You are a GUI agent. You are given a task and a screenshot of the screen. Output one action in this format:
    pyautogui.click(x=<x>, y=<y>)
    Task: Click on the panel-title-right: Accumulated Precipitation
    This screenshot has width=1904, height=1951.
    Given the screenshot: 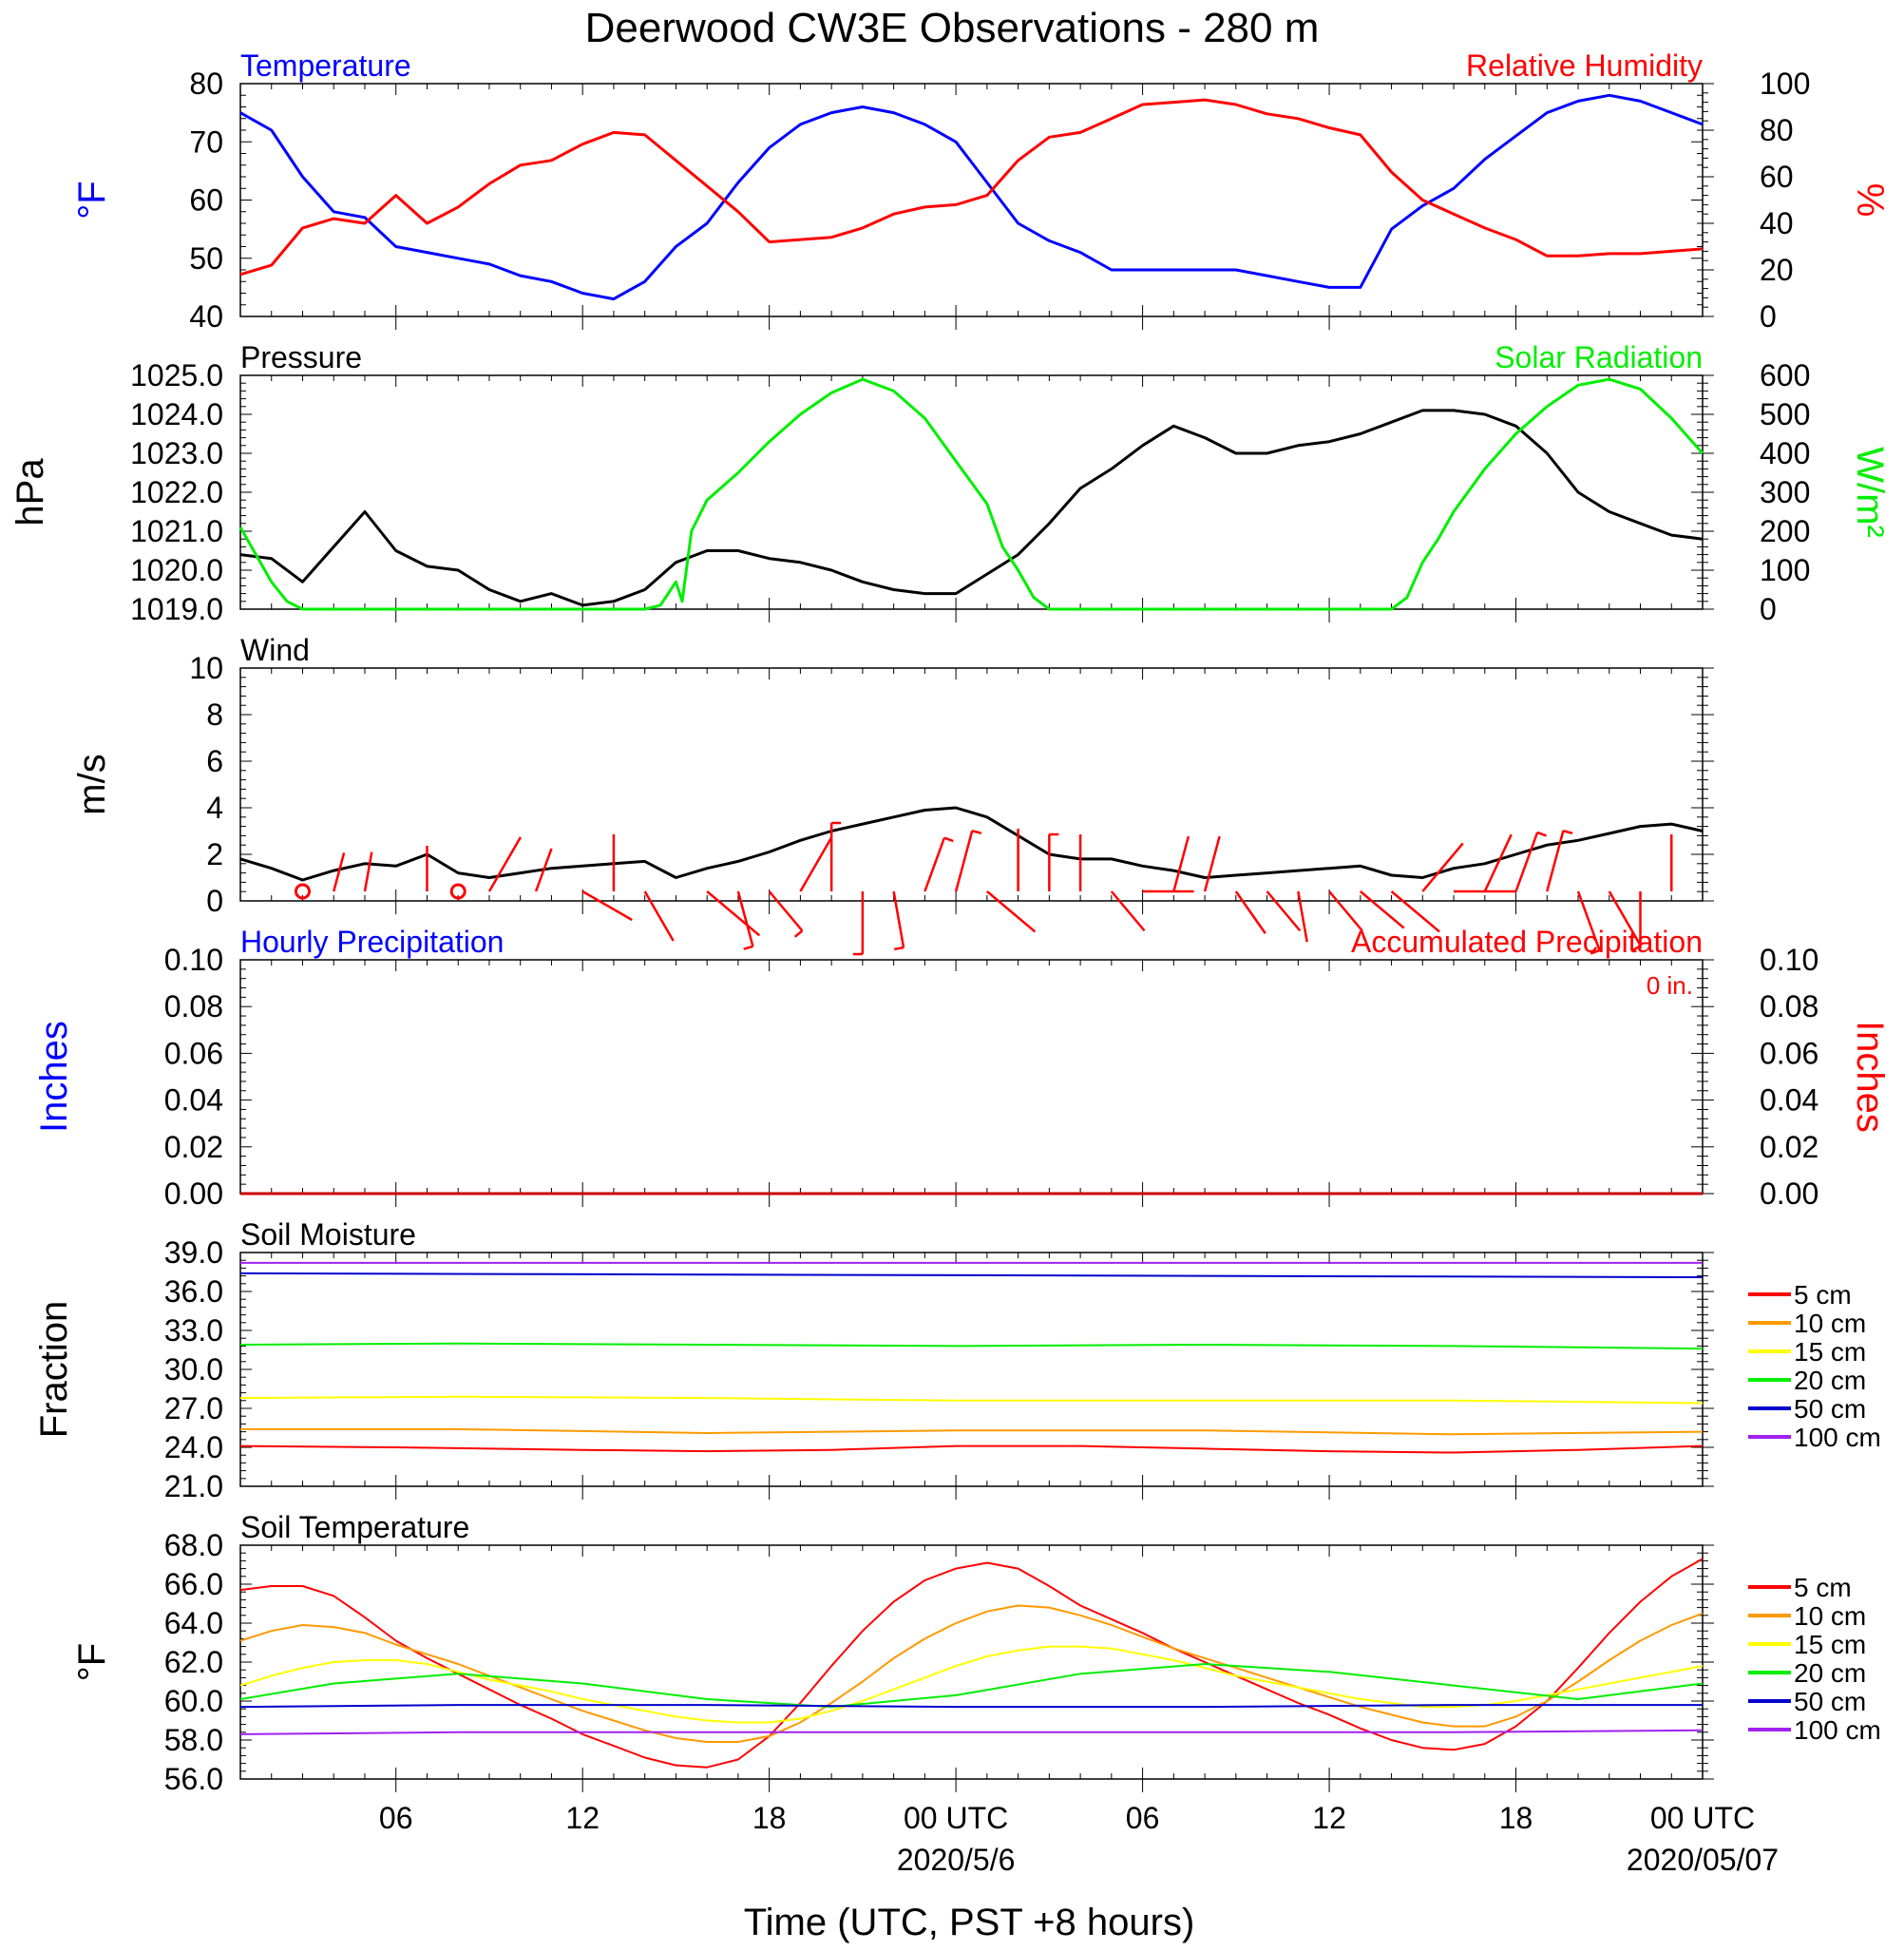 What is the action you would take?
    pyautogui.click(x=1527, y=942)
    